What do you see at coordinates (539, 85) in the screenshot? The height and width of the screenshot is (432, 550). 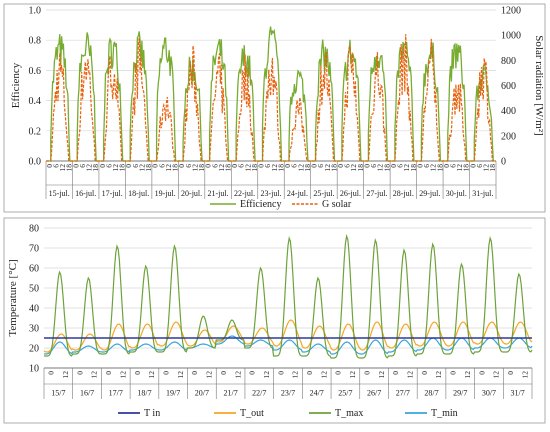 I see `y-right-axis-label: Solar radiation [W/m²]` at bounding box center [539, 85].